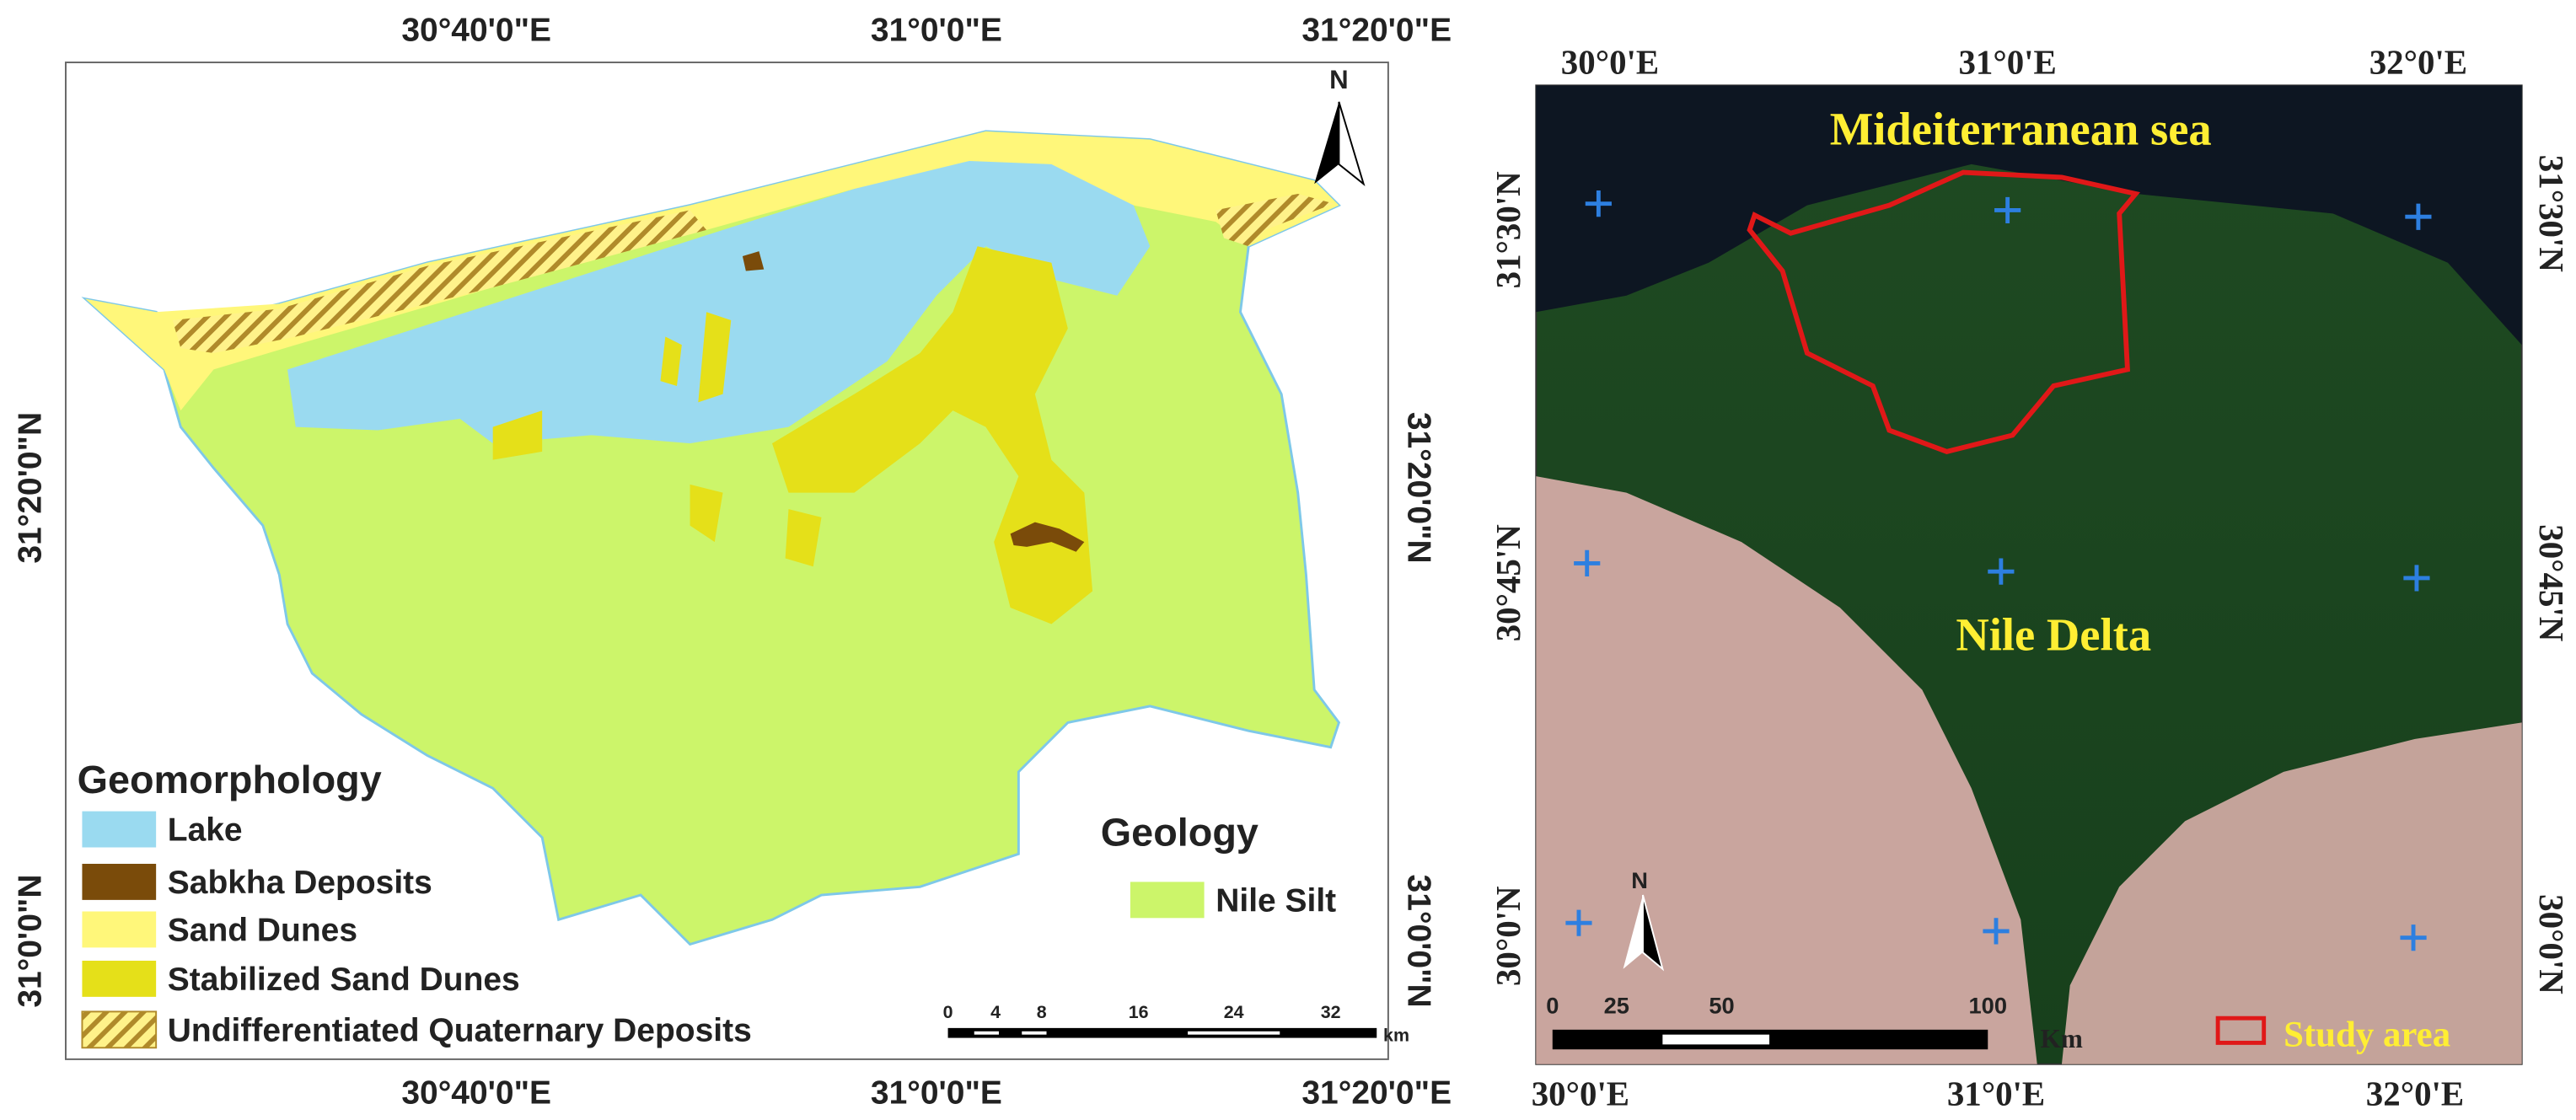 The image size is (2576, 1120). Describe the element at coordinates (2007, 63) in the screenshot. I see `top-tick-label: 31°0'E` at that location.